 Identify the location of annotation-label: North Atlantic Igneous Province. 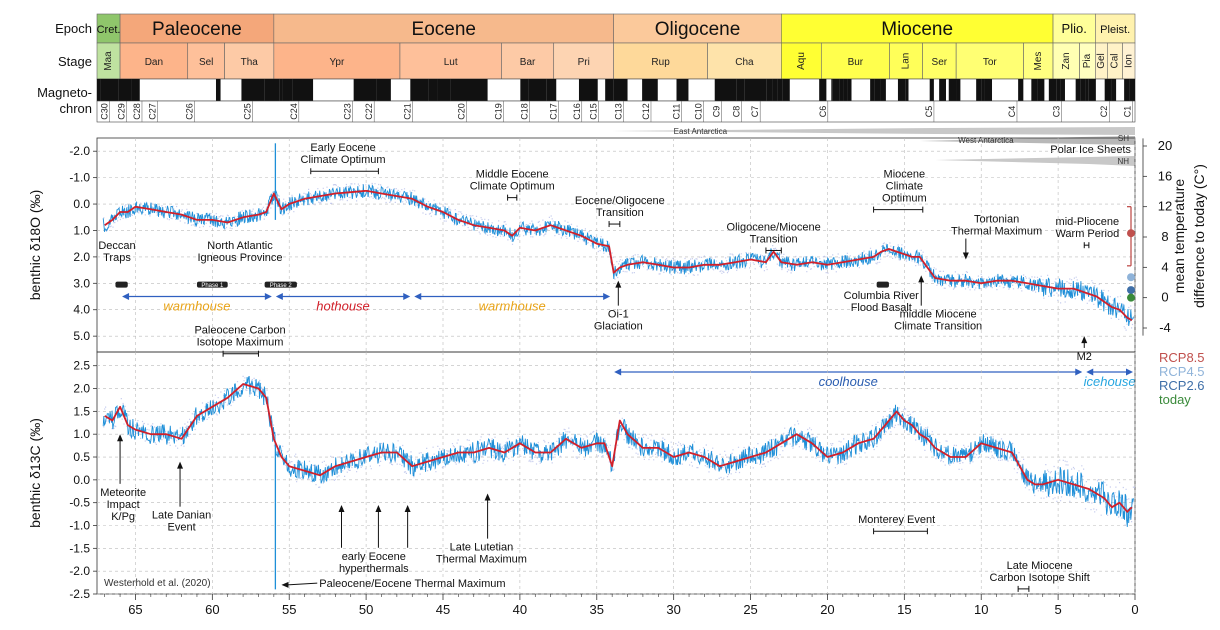
(240, 252).